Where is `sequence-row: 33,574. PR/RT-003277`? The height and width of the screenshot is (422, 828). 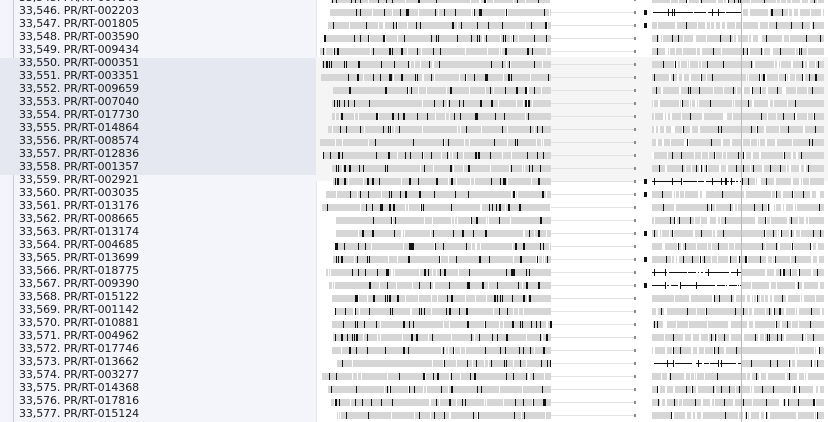 sequence-row: 33,574. PR/RT-003277 is located at coordinates (158, 375).